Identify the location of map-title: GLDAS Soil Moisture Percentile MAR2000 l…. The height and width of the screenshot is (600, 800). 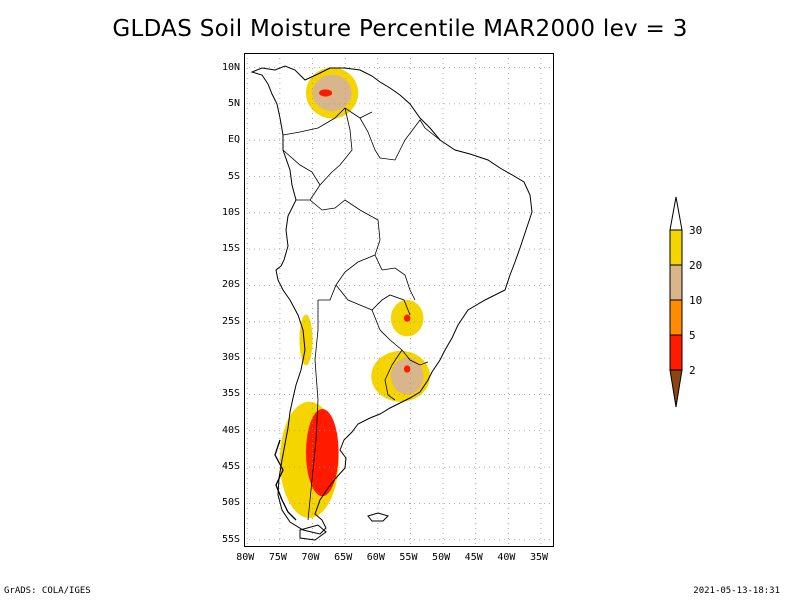
(400, 29).